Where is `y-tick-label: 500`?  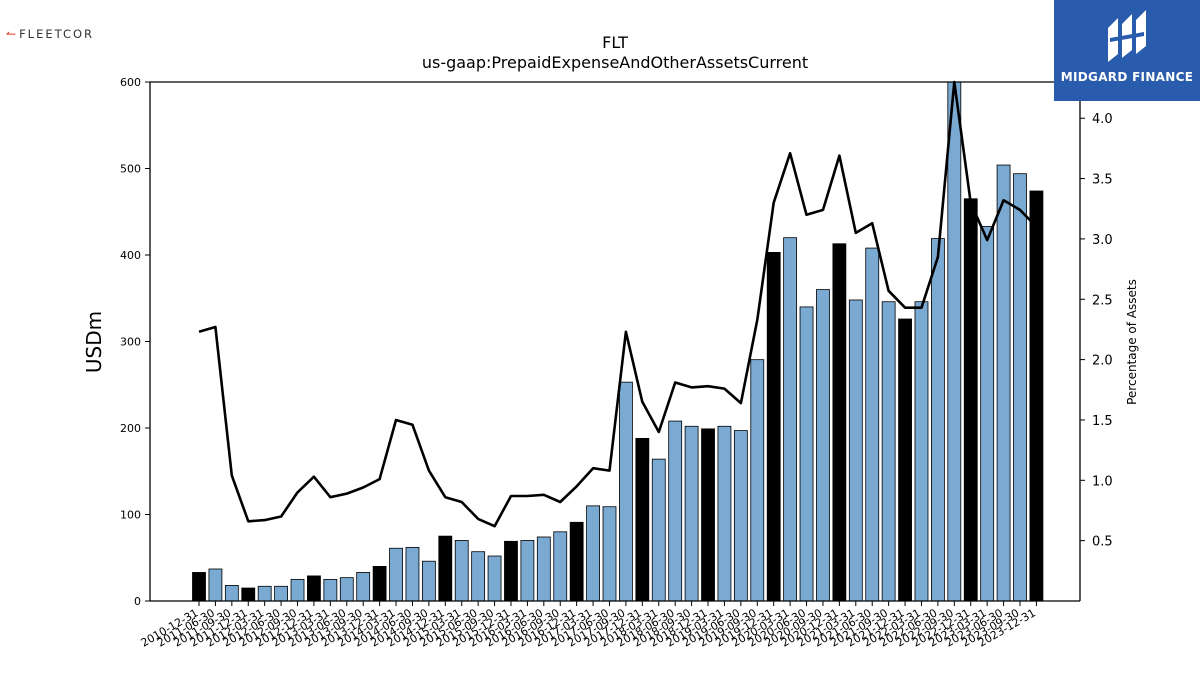
y-tick-label: 500 is located at coordinates (130, 169).